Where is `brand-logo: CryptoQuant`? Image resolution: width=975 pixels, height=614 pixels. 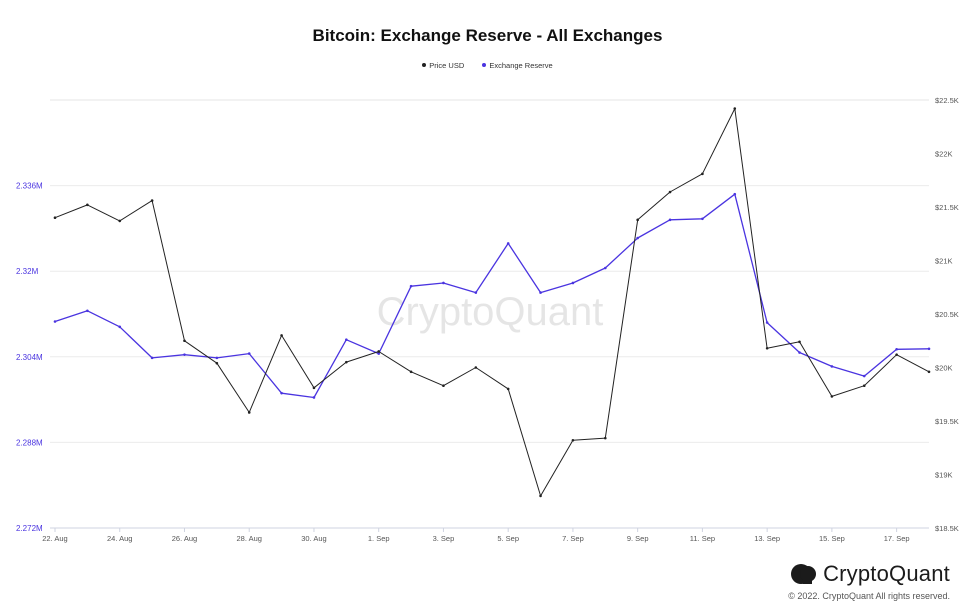
brand-logo: CryptoQuant is located at coordinates (870, 574).